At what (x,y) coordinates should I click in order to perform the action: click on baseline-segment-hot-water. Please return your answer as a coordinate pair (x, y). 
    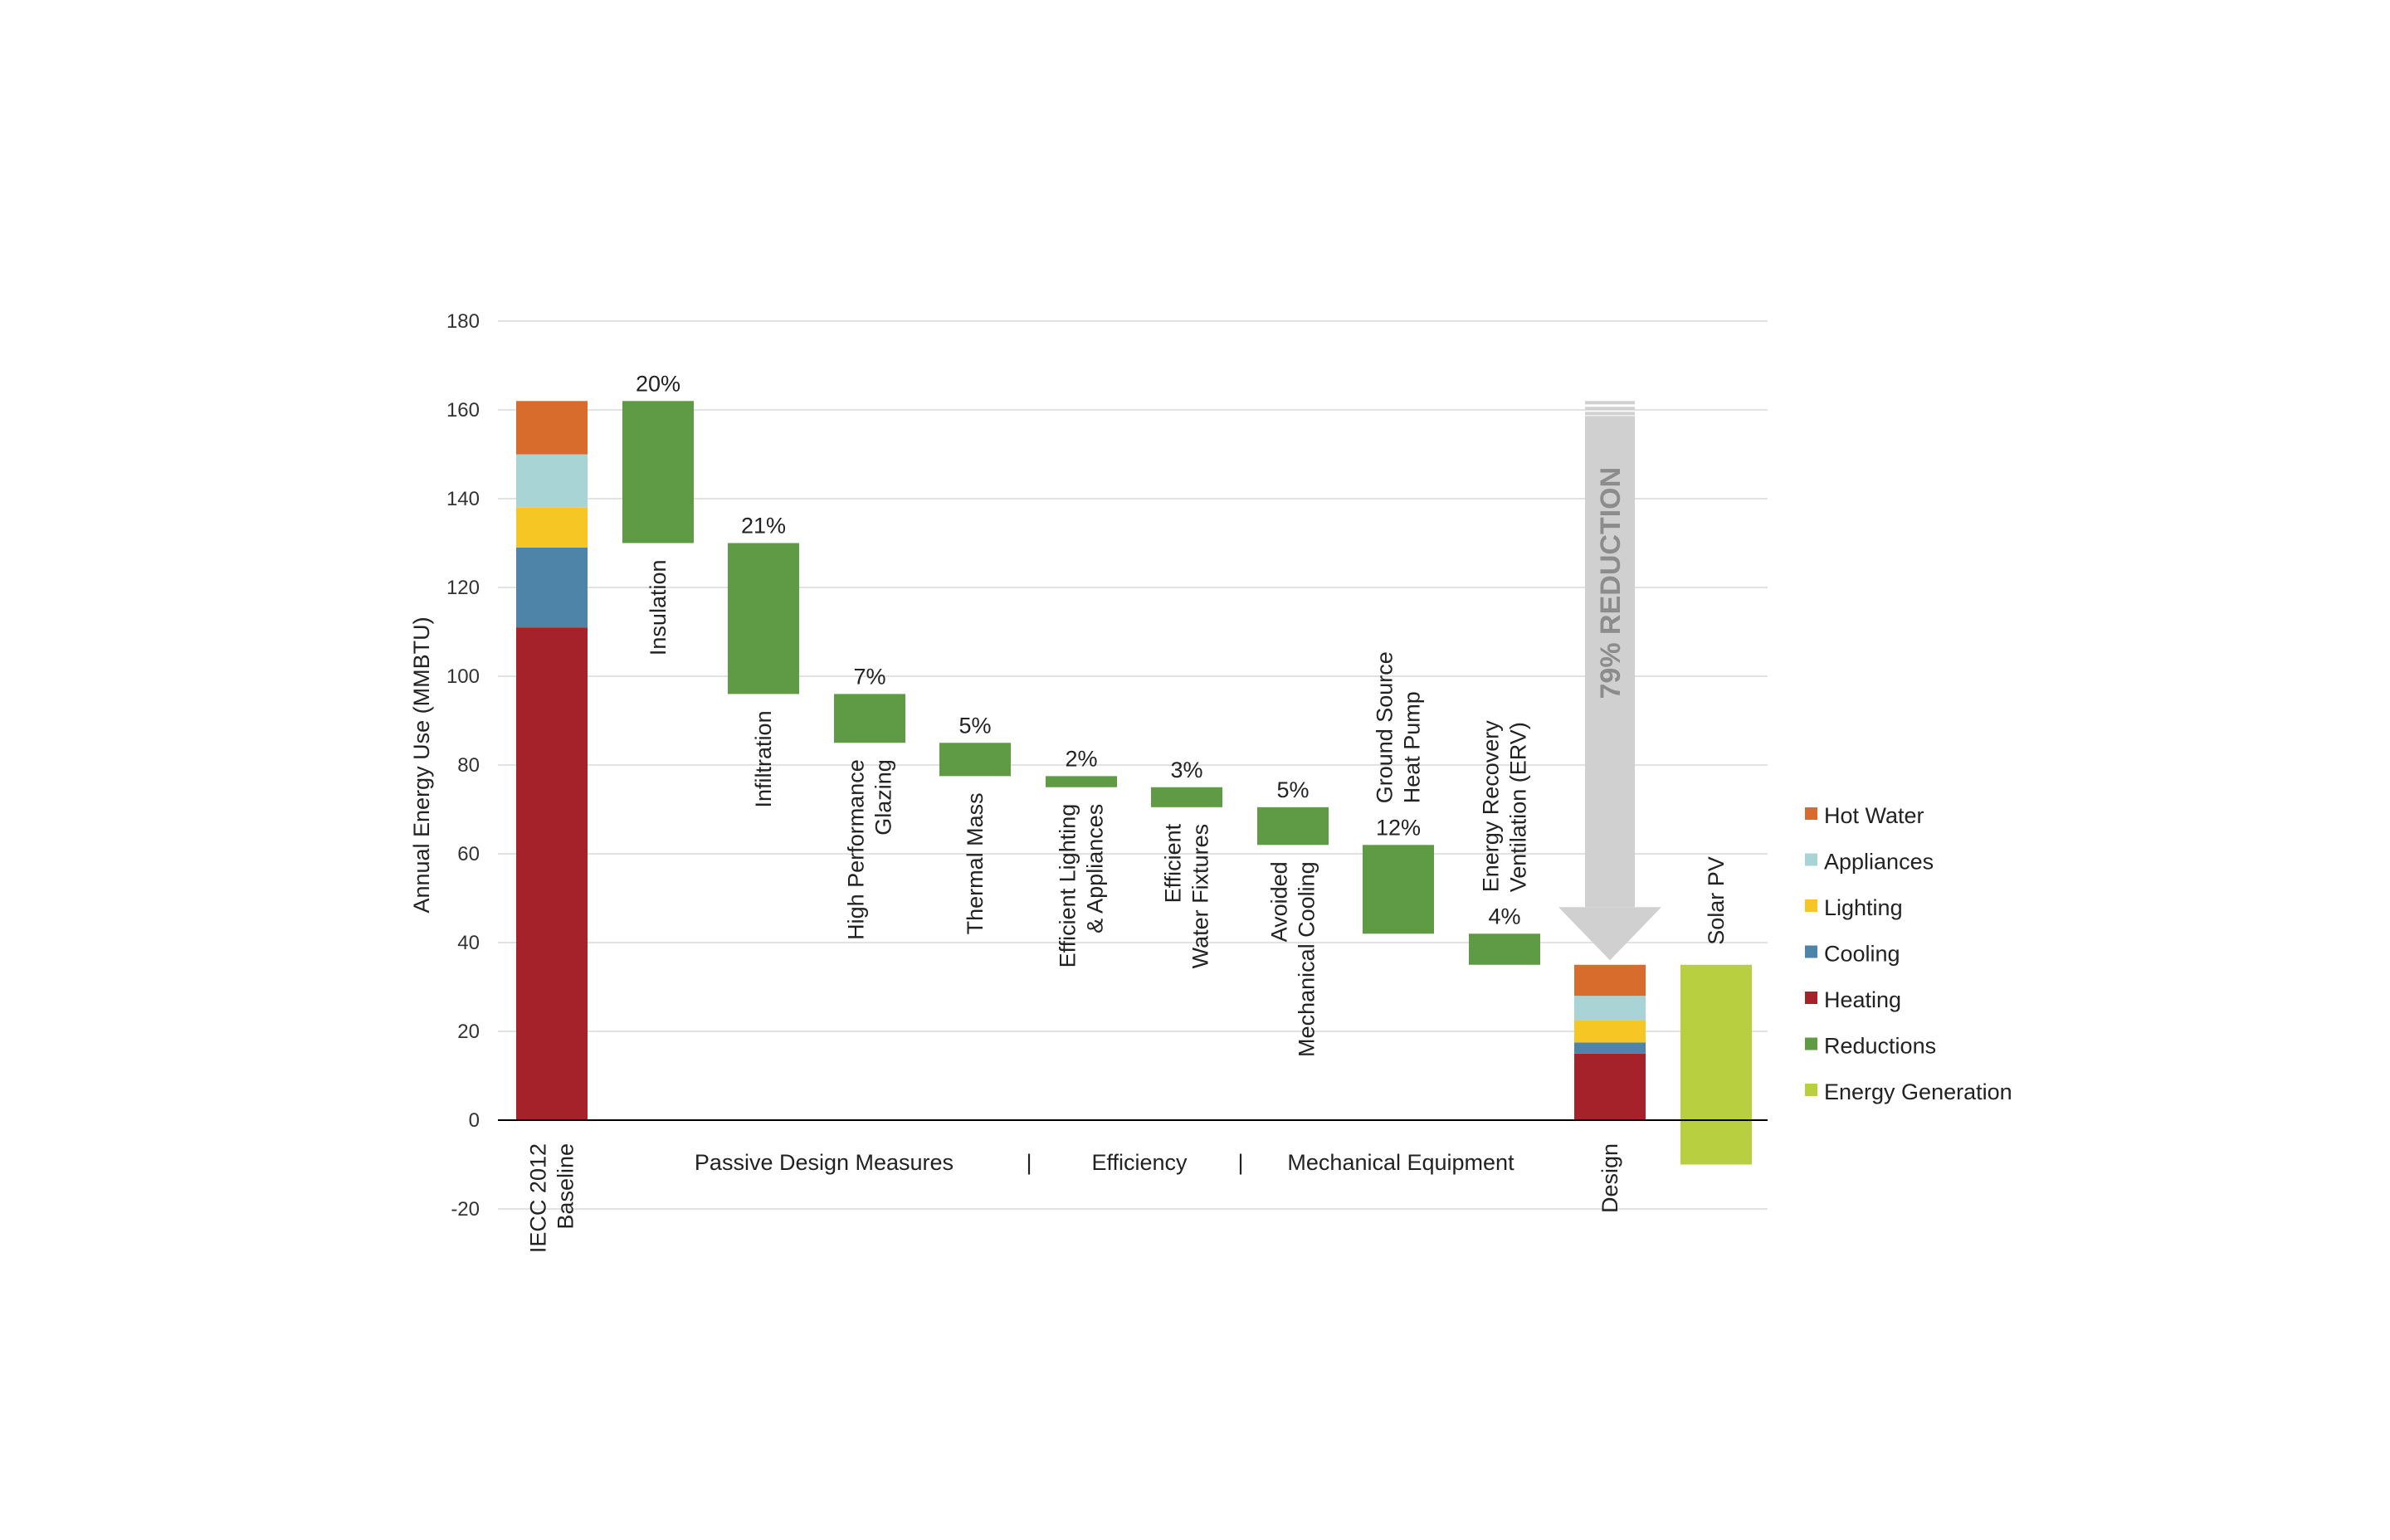
    Looking at the image, I should click on (552, 428).